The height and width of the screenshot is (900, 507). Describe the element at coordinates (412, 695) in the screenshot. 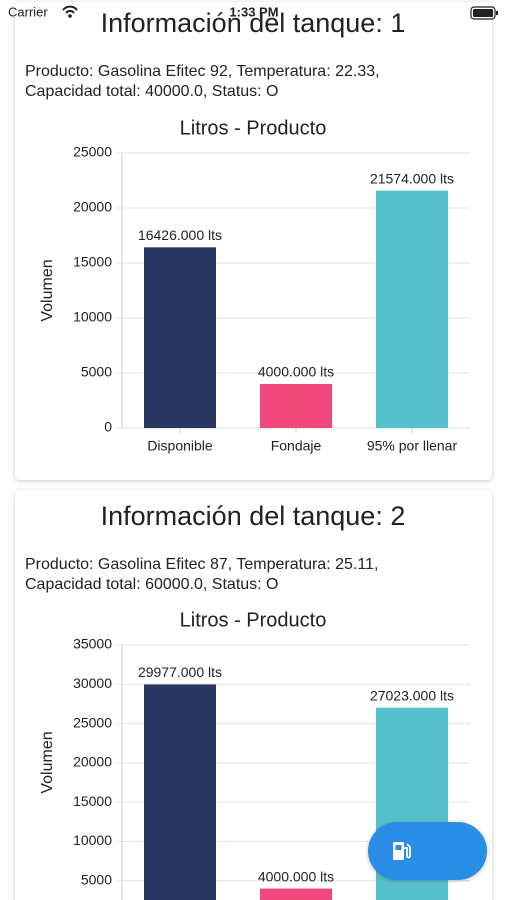

I see `value-label: 27023.000 lts` at that location.